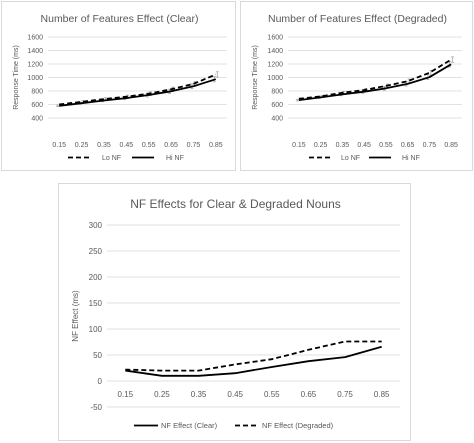 This screenshot has height=443, width=474. I want to click on y-tick-label: 150, so click(96, 303).